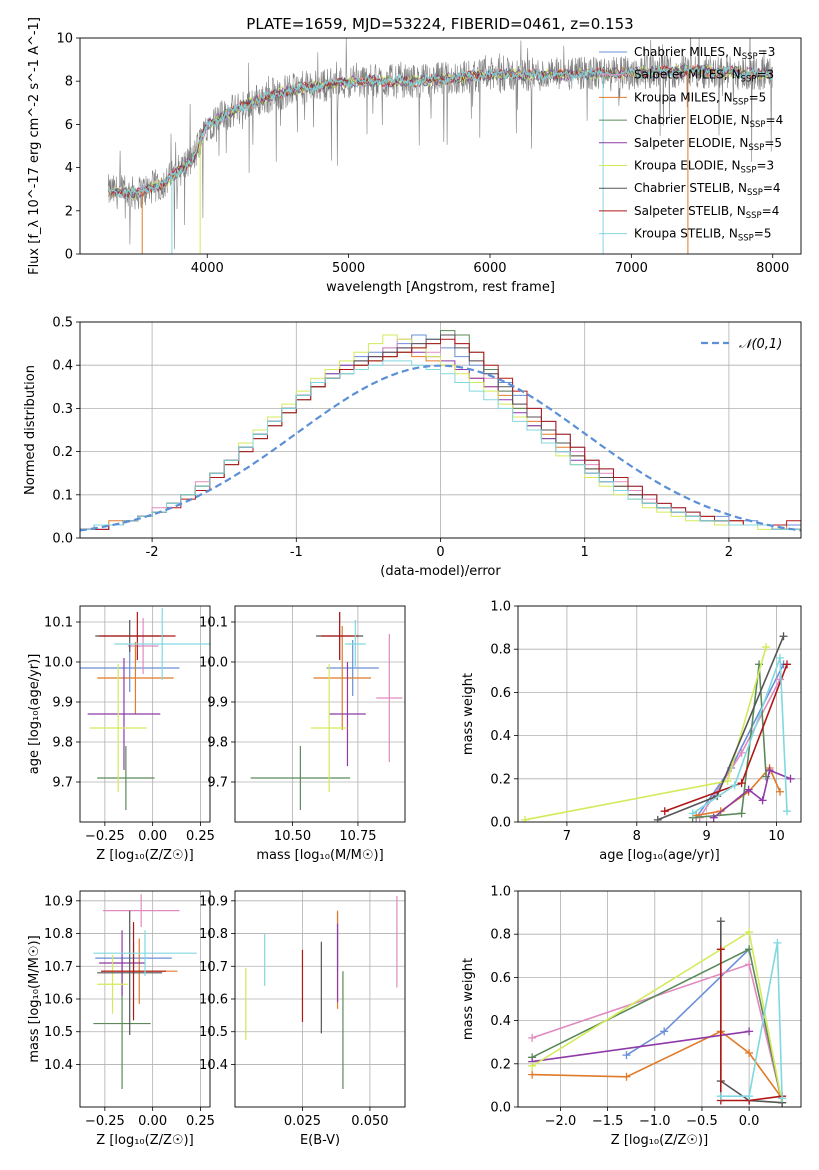  I want to click on x-tick-label: -1, so click(296, 552).